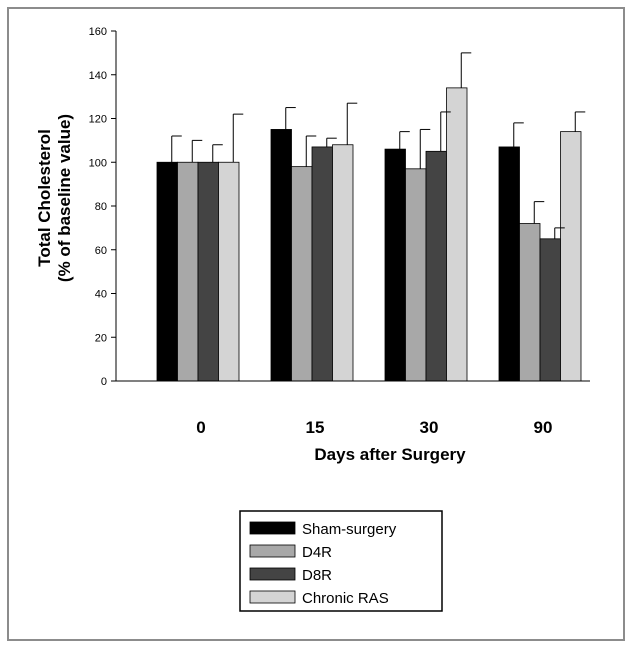 The width and height of the screenshot is (634, 650). I want to click on x-tick-label: 0, so click(200, 427).